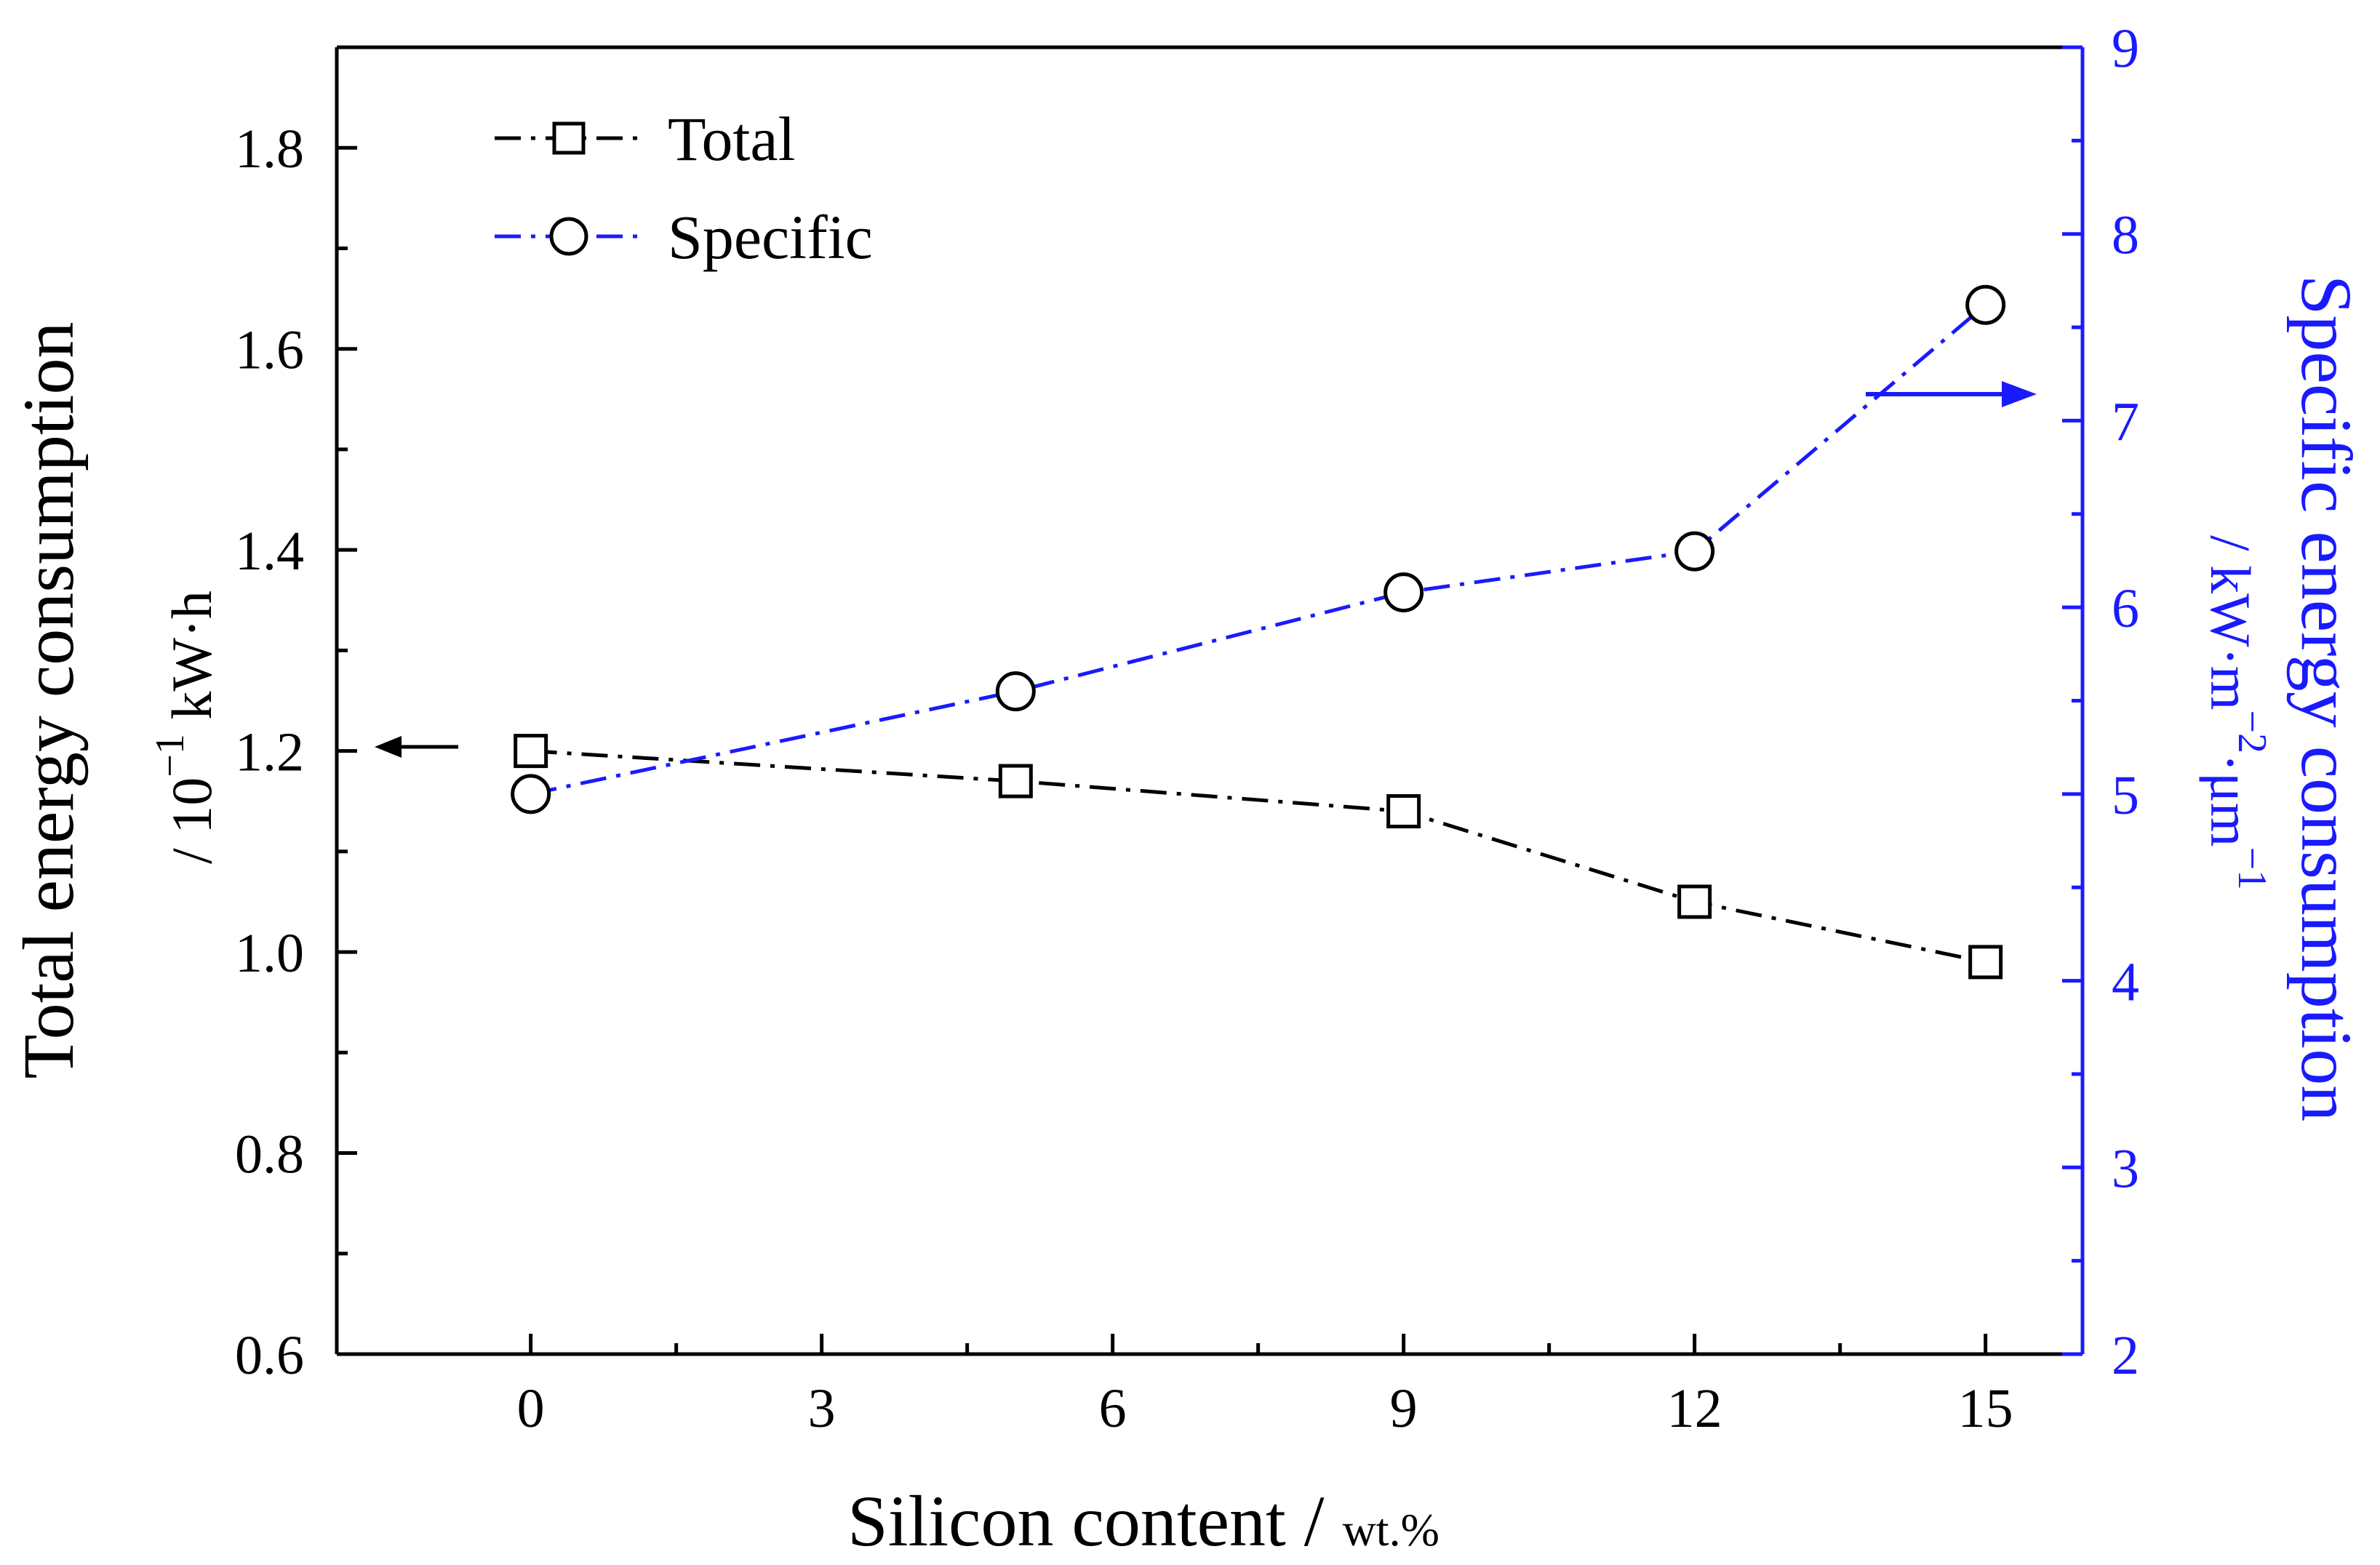  Describe the element at coordinates (2125, 235) in the screenshot. I see `right-tick-label: 8` at that location.